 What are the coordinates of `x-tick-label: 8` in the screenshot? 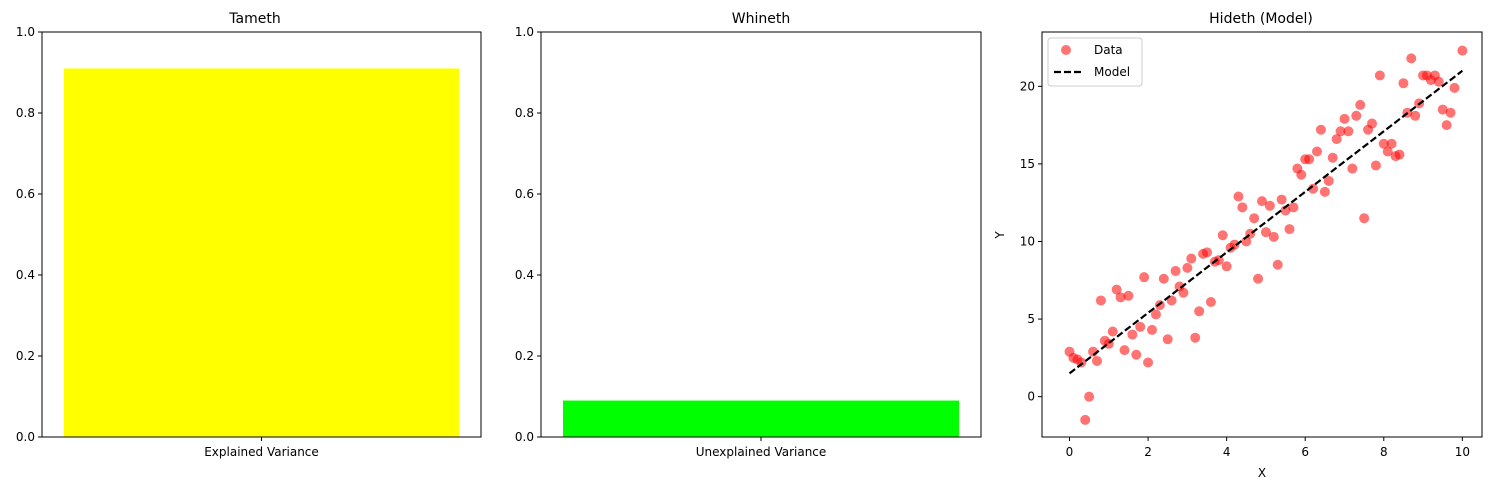 It's located at (1384, 452).